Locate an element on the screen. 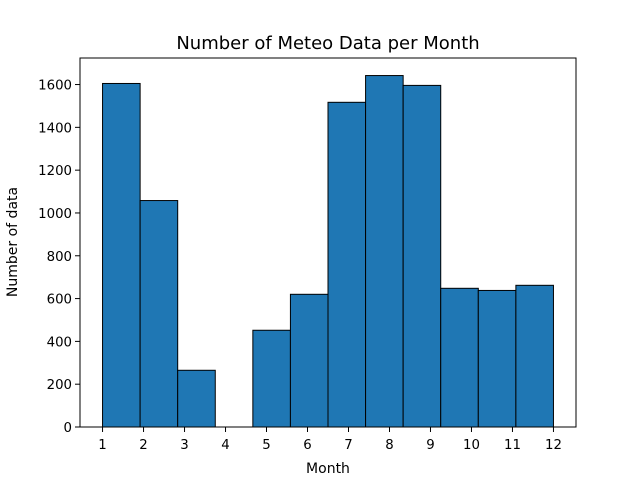  chart-title: Number of Meteo Data per Month is located at coordinates (327, 43).